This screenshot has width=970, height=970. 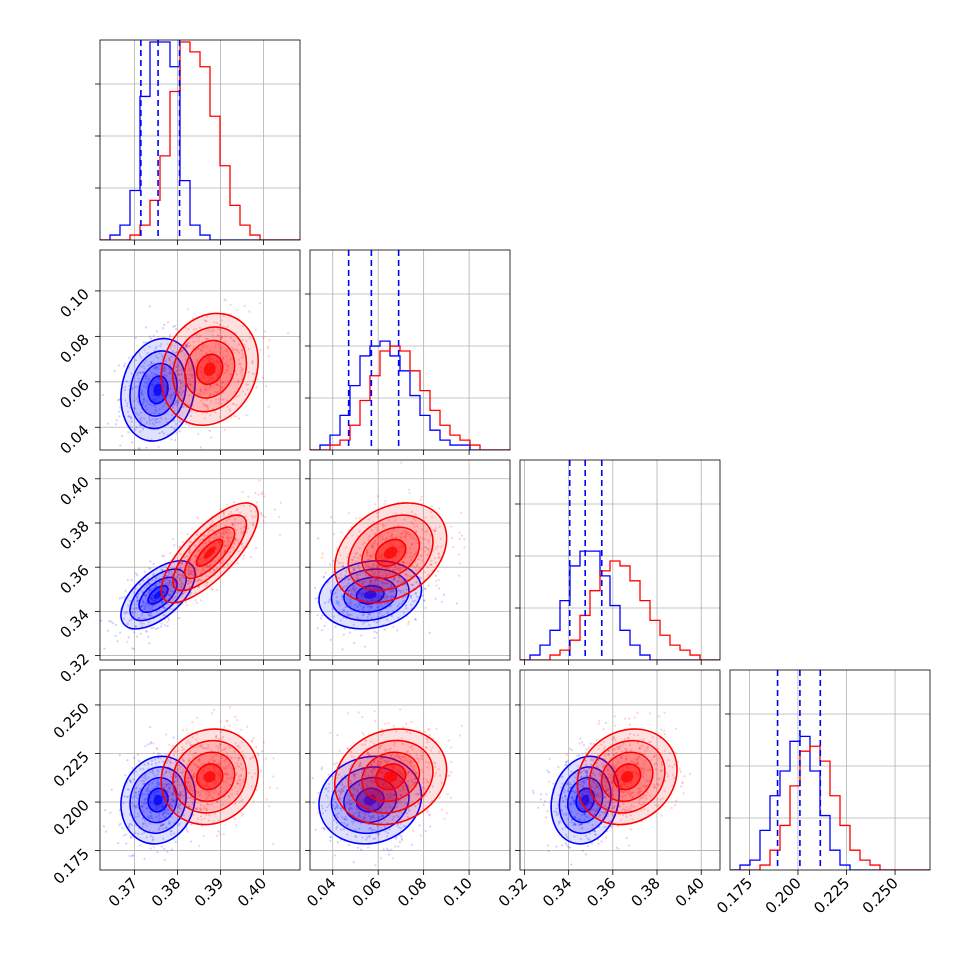 What do you see at coordinates (209, 552) in the screenshot?
I see `density-level` at bounding box center [209, 552].